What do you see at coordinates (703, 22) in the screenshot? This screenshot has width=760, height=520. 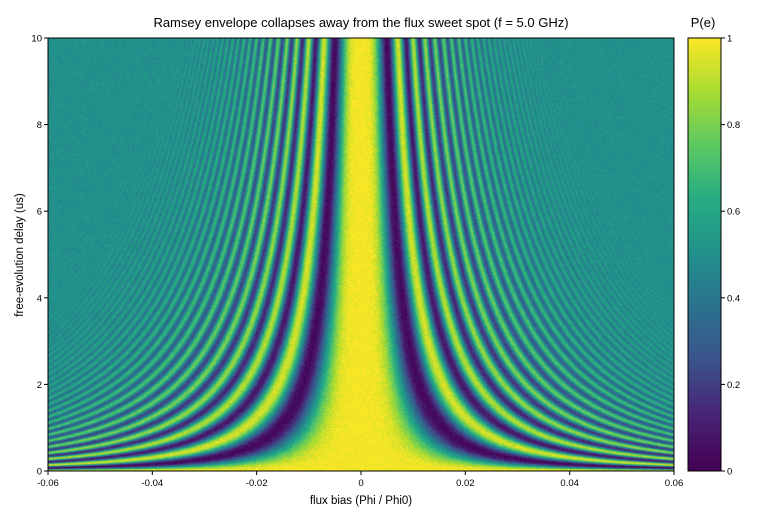 I see `colorbar-label: P(e)` at bounding box center [703, 22].